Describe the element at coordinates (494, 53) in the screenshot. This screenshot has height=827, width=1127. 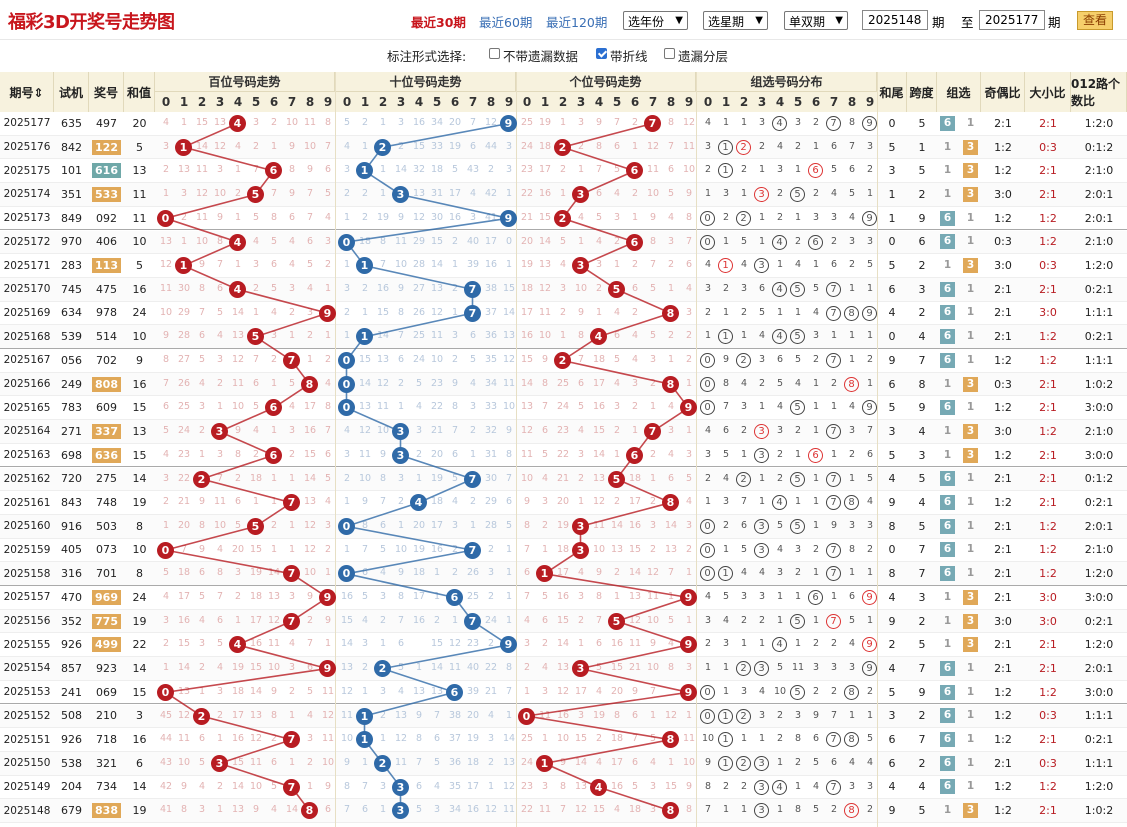
I see `no-omission-checkbox` at that location.